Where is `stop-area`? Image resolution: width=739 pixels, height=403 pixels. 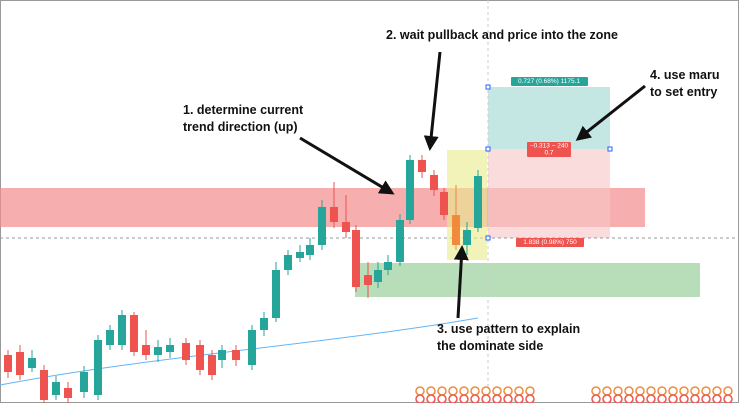 stop-area is located at coordinates (549, 193).